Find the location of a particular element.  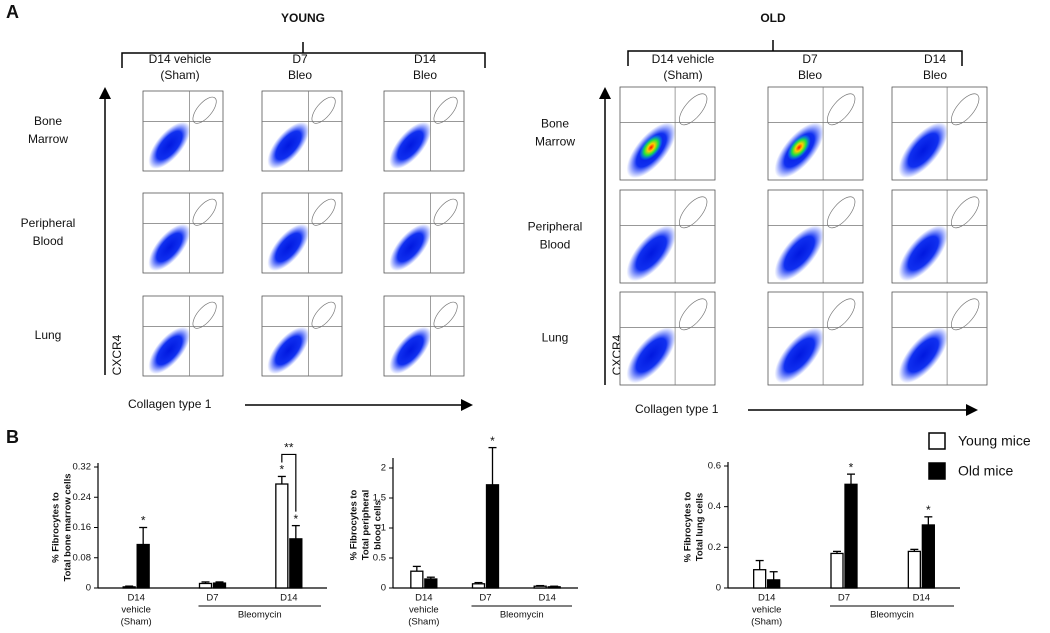

group-title: OLD is located at coordinates (773, 18).